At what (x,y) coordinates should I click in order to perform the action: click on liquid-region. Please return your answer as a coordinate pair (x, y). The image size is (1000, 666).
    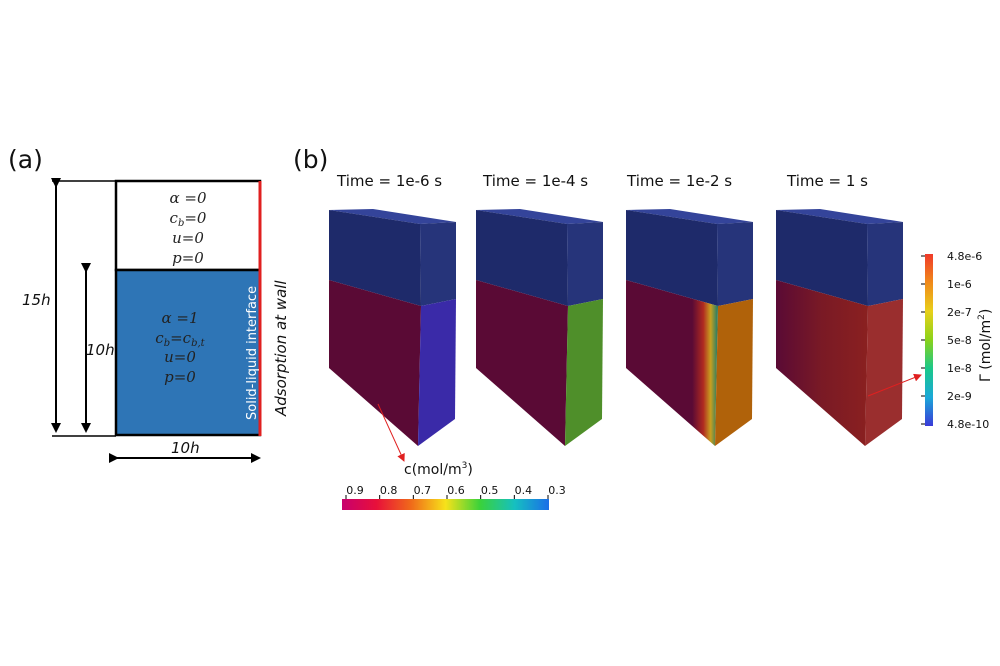
    Looking at the image, I should click on (188, 352).